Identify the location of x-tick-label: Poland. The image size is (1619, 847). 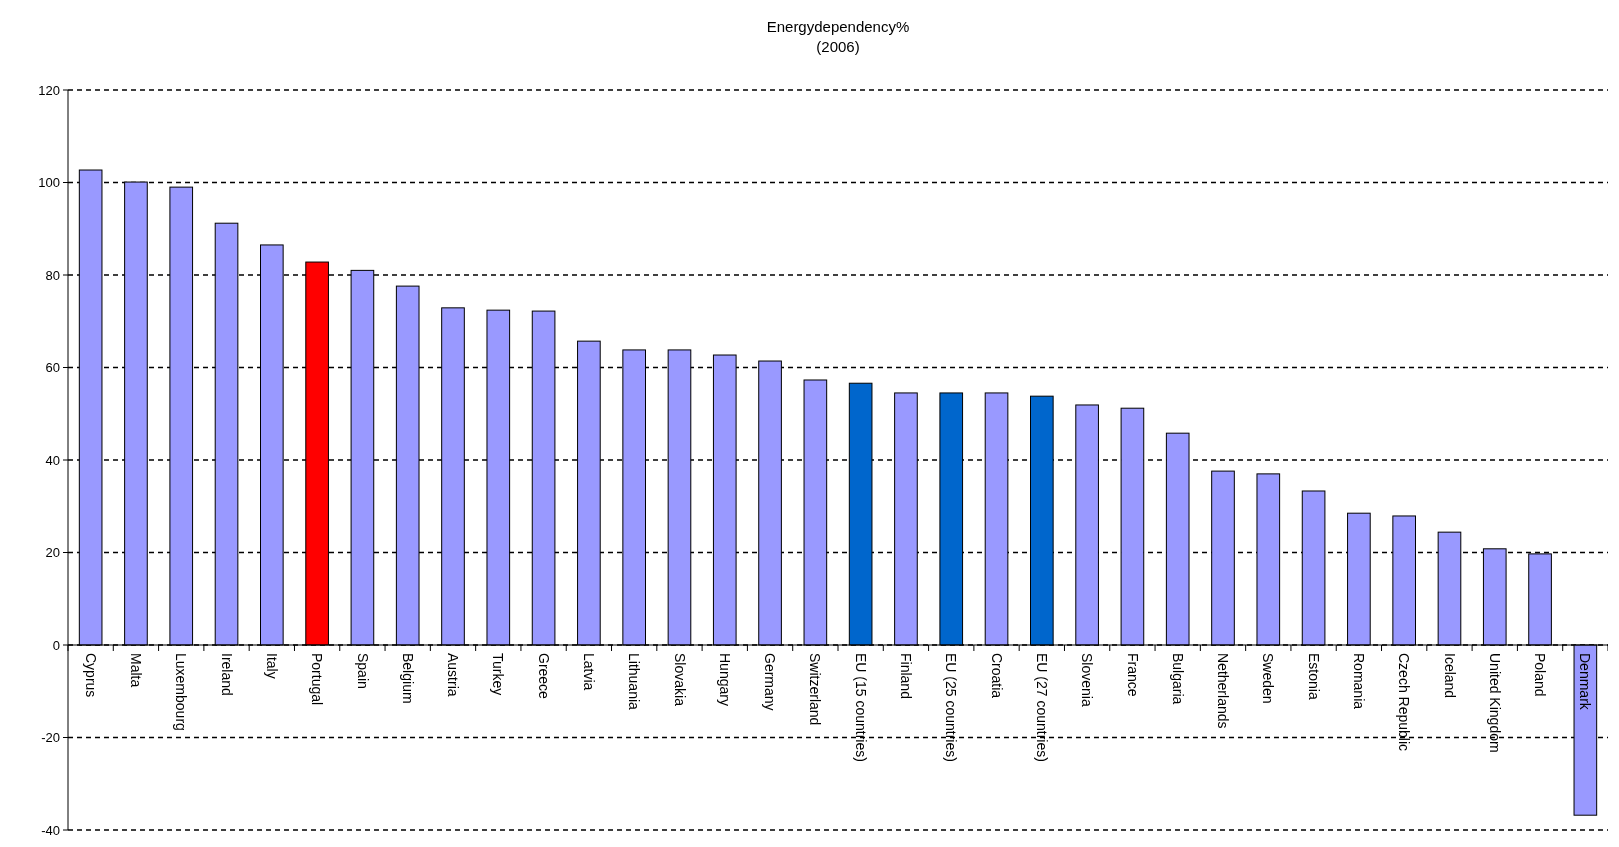
(1540, 675).